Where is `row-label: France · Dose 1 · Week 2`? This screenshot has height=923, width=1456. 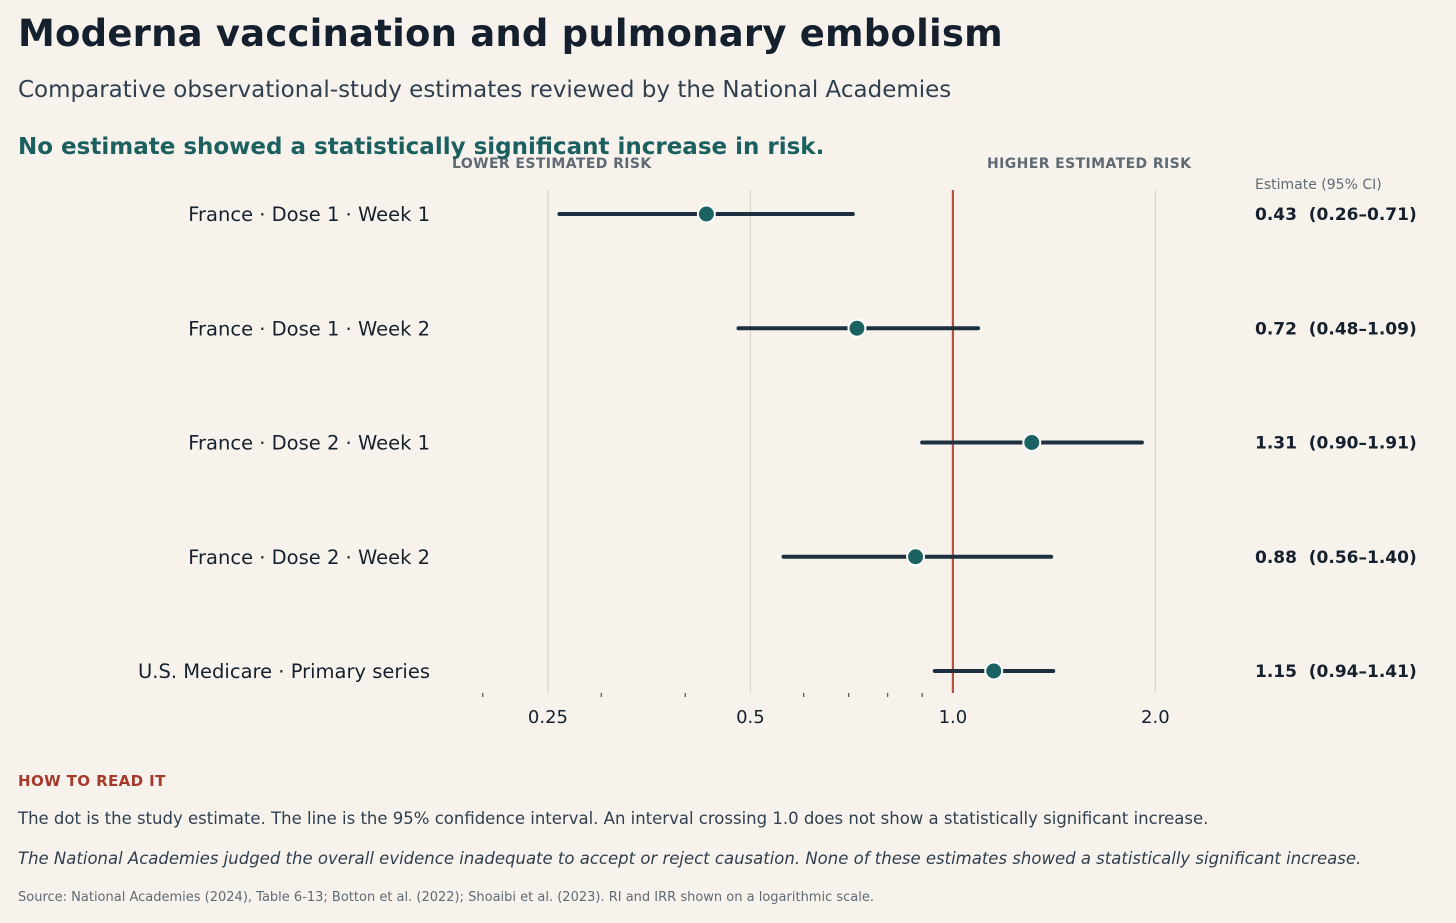
row-label: France · Dose 1 · Week 2 is located at coordinates (309, 328).